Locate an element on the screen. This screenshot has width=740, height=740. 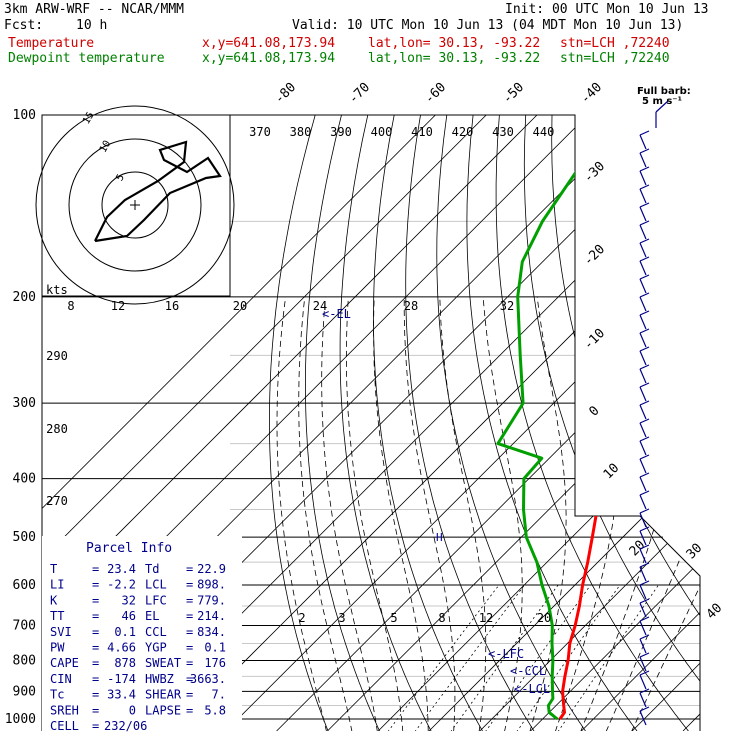
hodograph-speed-label: 8 is located at coordinates (70, 306).